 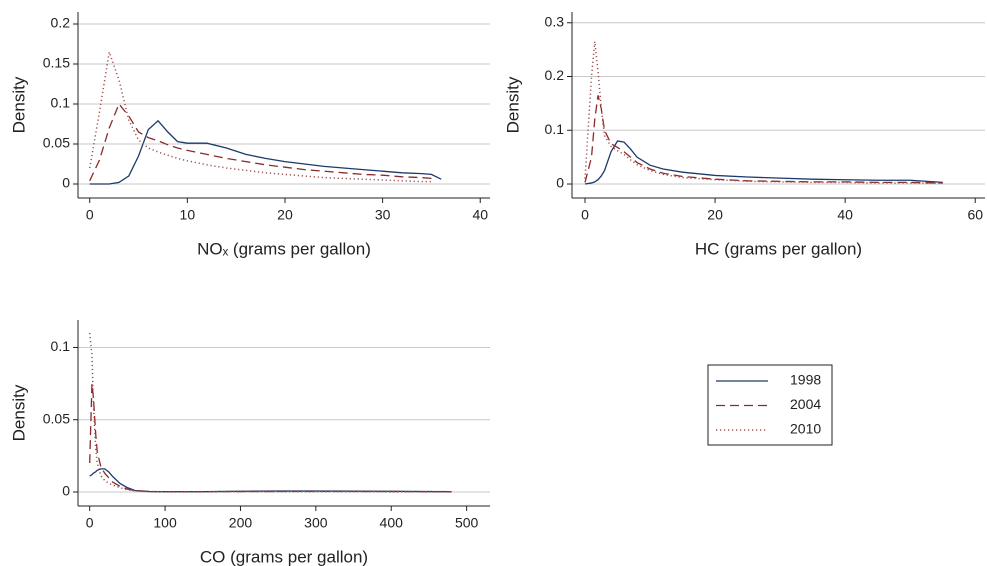 What do you see at coordinates (770, 405) in the screenshot?
I see `legend-box` at bounding box center [770, 405].